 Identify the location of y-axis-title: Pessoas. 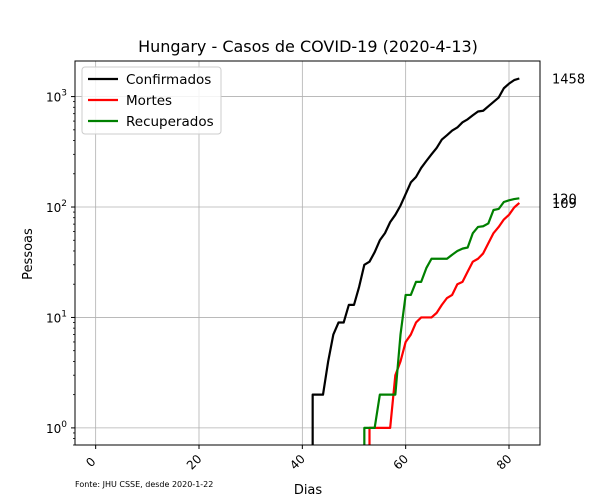
(28, 254).